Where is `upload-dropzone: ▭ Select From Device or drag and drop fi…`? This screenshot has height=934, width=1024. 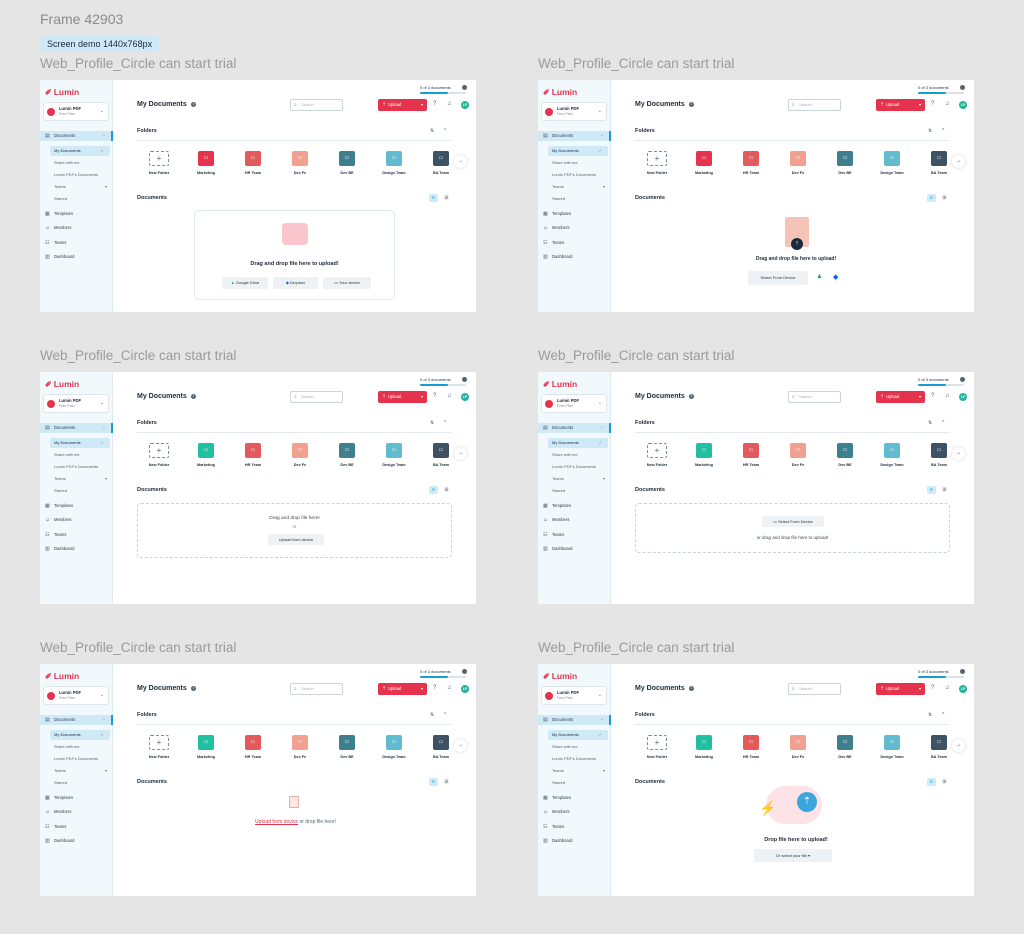 upload-dropzone: ▭ Select From Device or drag and drop fi… is located at coordinates (792, 528).